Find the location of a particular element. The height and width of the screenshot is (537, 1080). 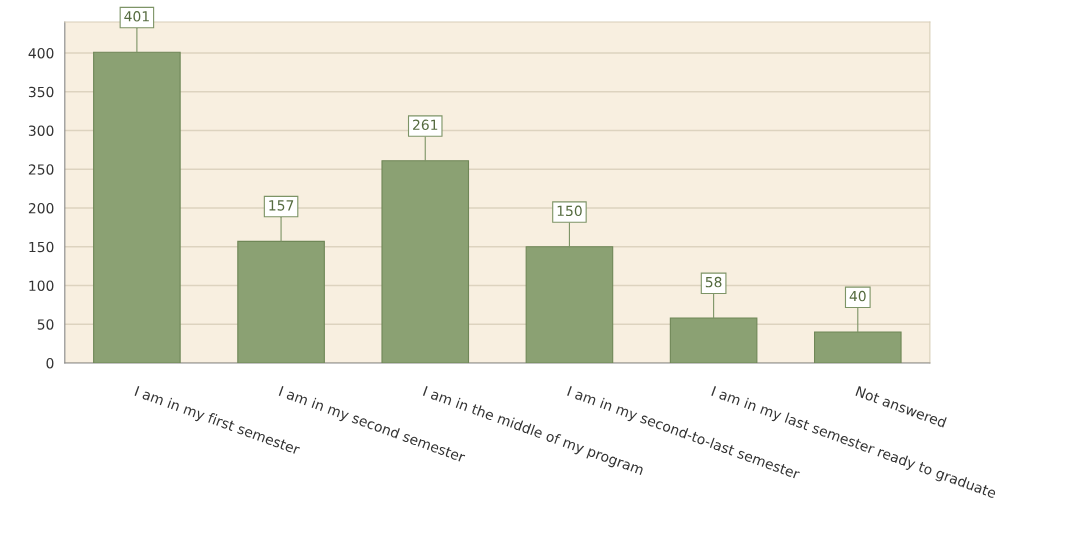

y-tick-label: 100 is located at coordinates (41, 285).